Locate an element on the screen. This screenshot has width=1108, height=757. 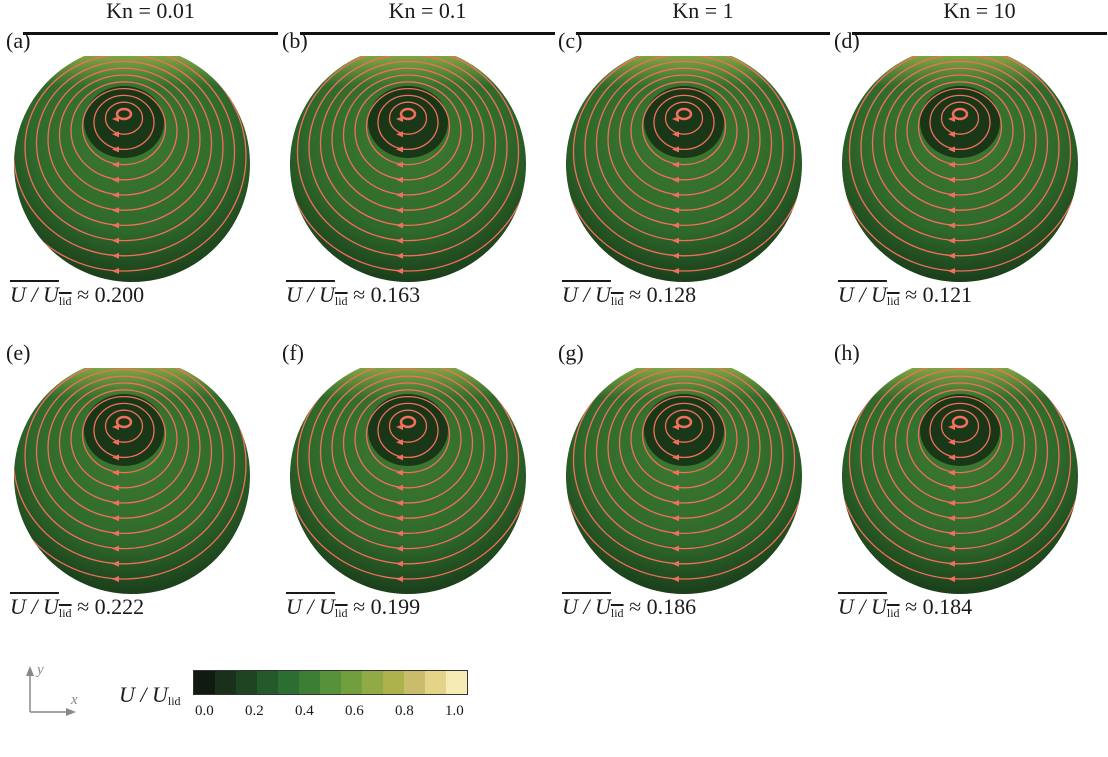
axis-label-x: x is located at coordinates (74, 700).